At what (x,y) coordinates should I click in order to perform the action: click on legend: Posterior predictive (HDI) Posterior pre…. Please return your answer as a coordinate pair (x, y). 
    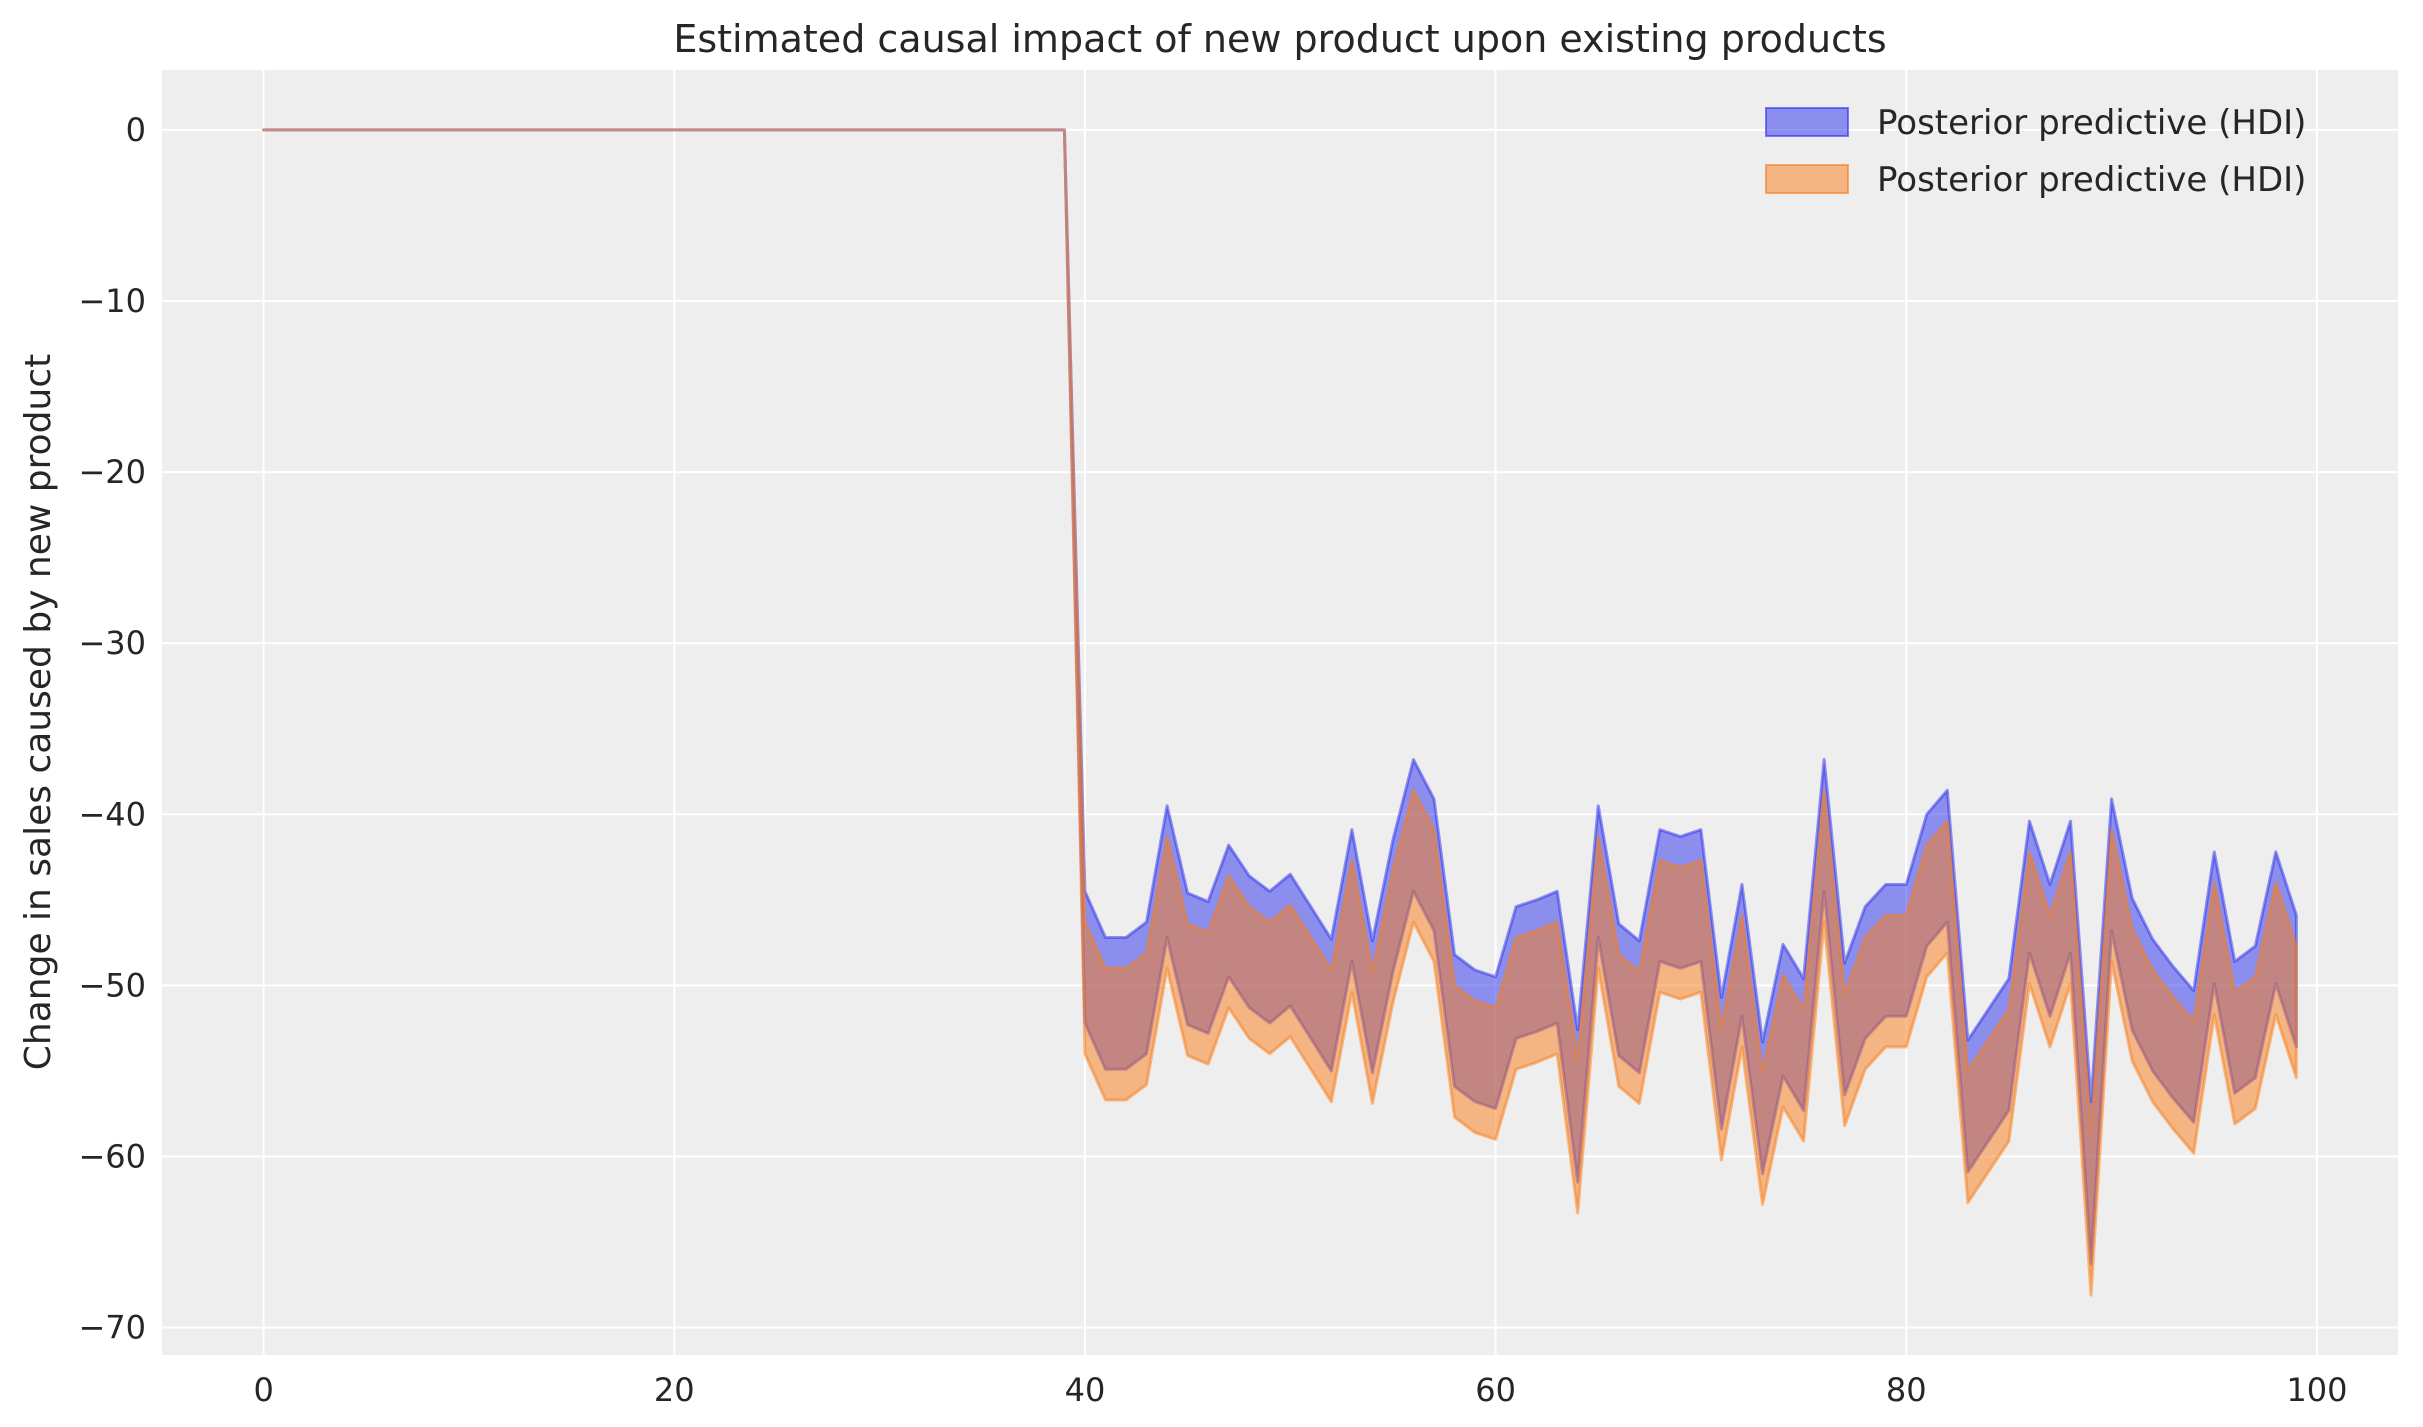
    Looking at the image, I should click on (2035, 151).